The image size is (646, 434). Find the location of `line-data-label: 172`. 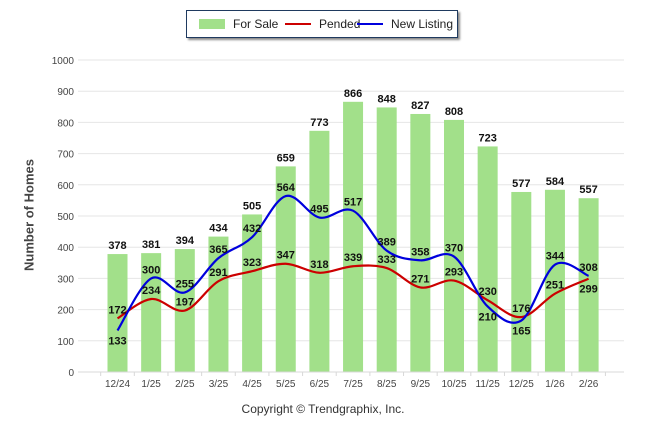

line-data-label: 172 is located at coordinates (117, 310).